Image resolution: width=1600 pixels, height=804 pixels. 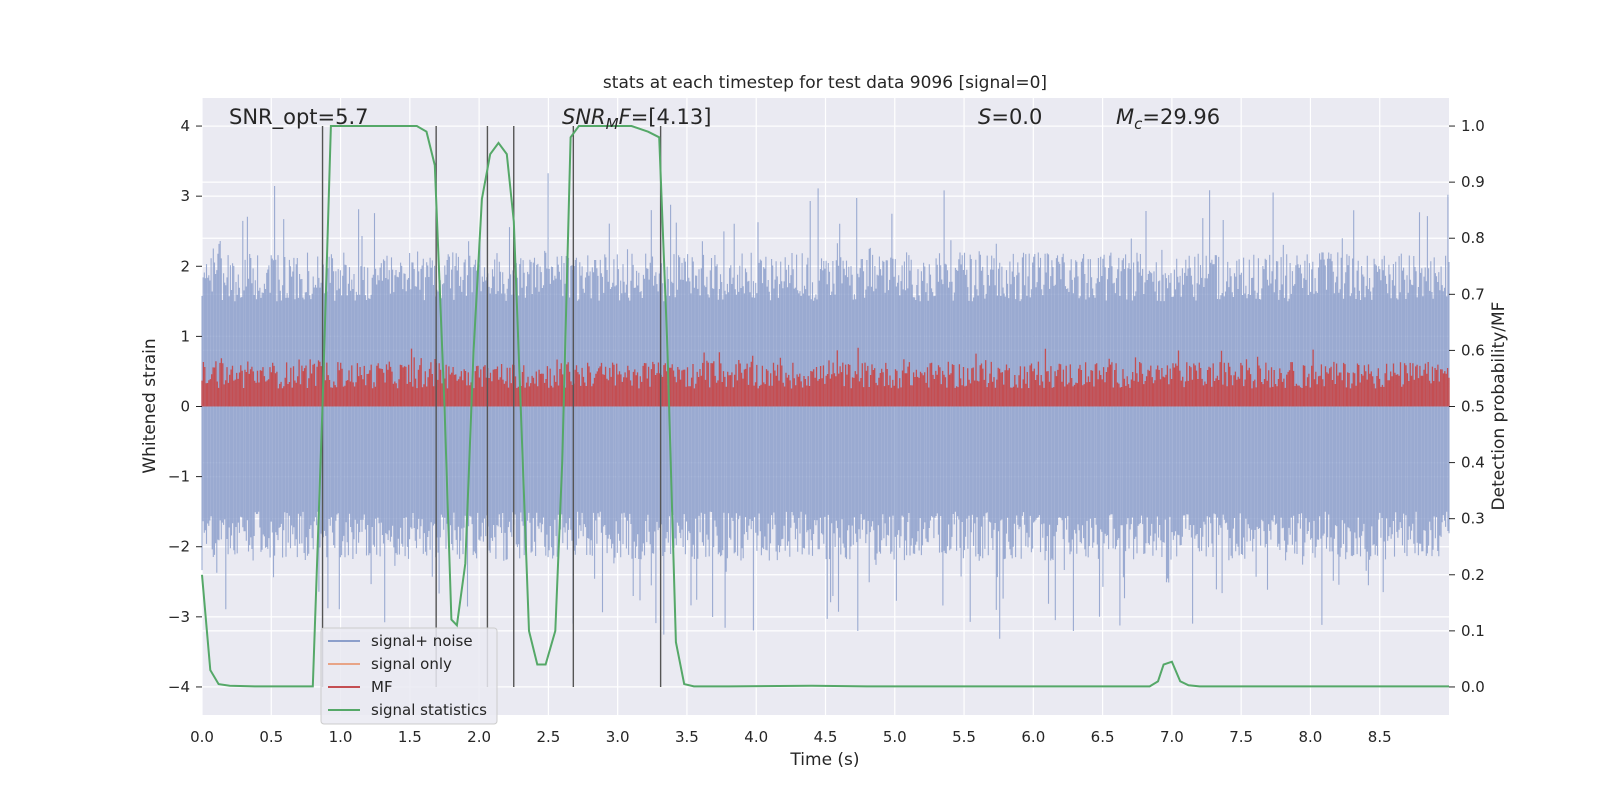 I want to click on x-tick-label: 1.0, so click(x=341, y=737).